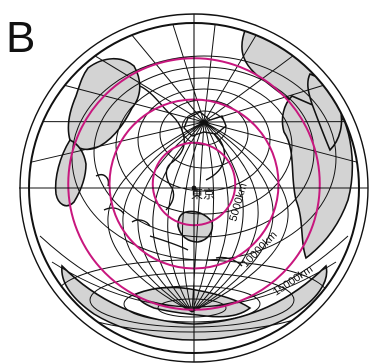 This screenshot has height=363, width=375. What do you see at coordinates (104, 104) in the screenshot?
I see `land-eurasia-west` at bounding box center [104, 104].